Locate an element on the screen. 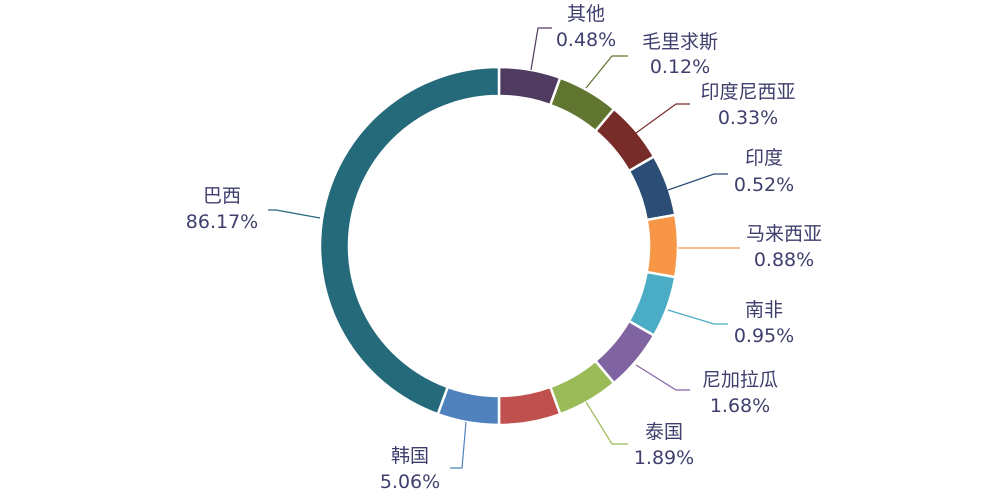 The height and width of the screenshot is (500, 1000). slice-value-label-7: 1.89% is located at coordinates (664, 458).